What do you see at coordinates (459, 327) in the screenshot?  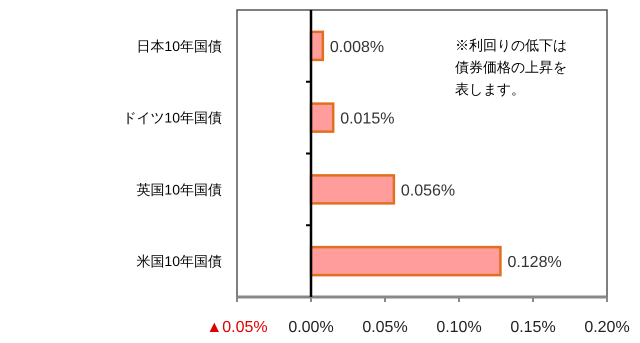 I see `x-tick-label: 0.10%` at bounding box center [459, 327].